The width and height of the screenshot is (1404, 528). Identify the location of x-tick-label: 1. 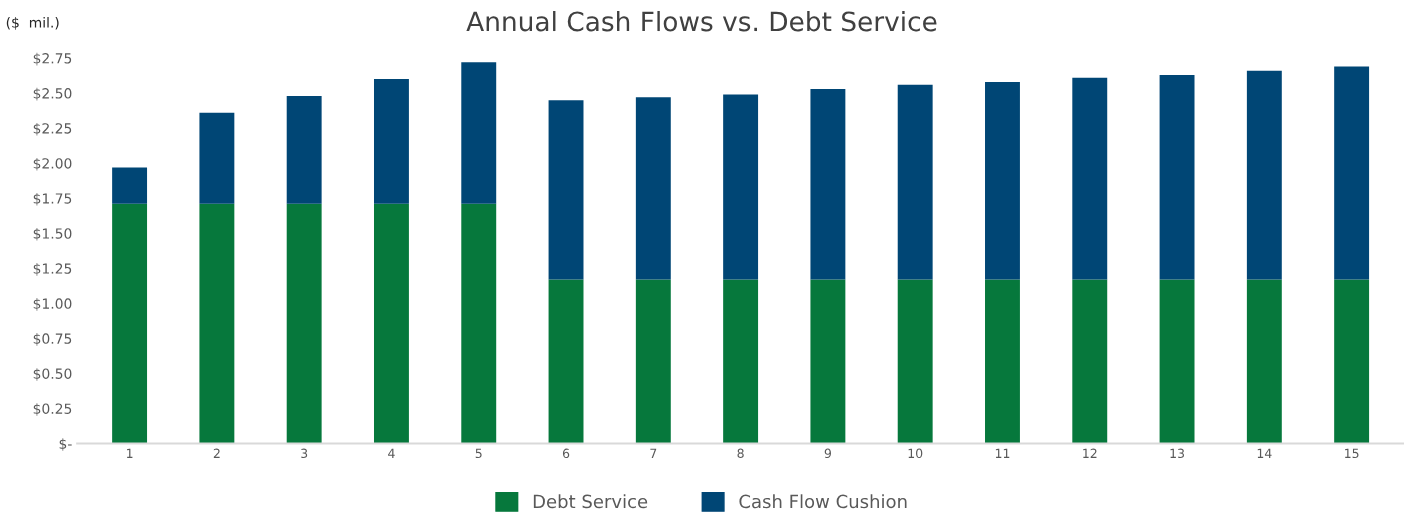
(129, 453).